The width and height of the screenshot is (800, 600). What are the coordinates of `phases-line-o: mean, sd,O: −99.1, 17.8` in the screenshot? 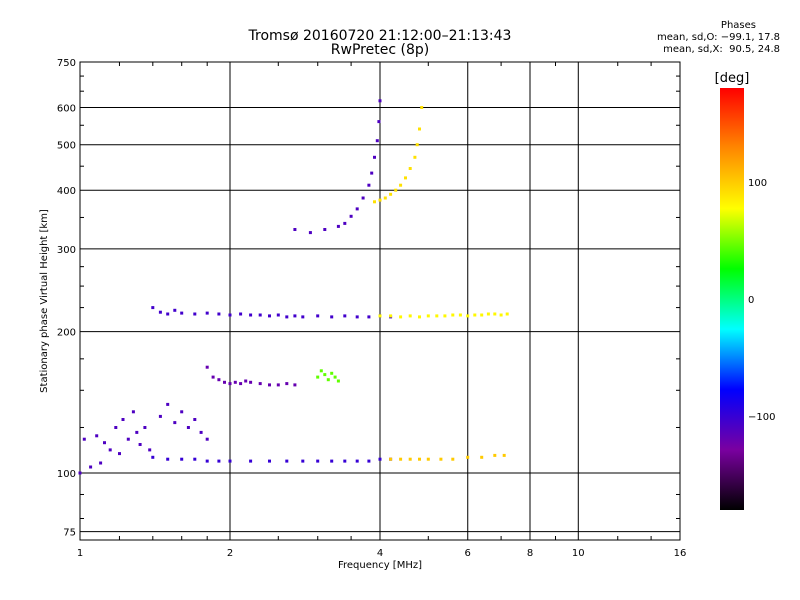 It's located at (718, 37).